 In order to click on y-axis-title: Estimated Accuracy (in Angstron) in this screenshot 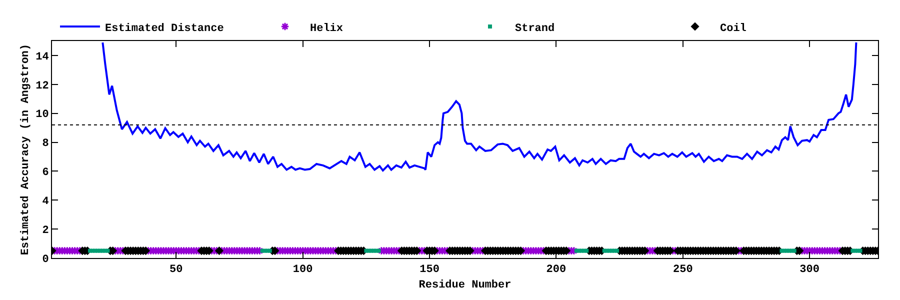, I will do `click(26, 150)`.